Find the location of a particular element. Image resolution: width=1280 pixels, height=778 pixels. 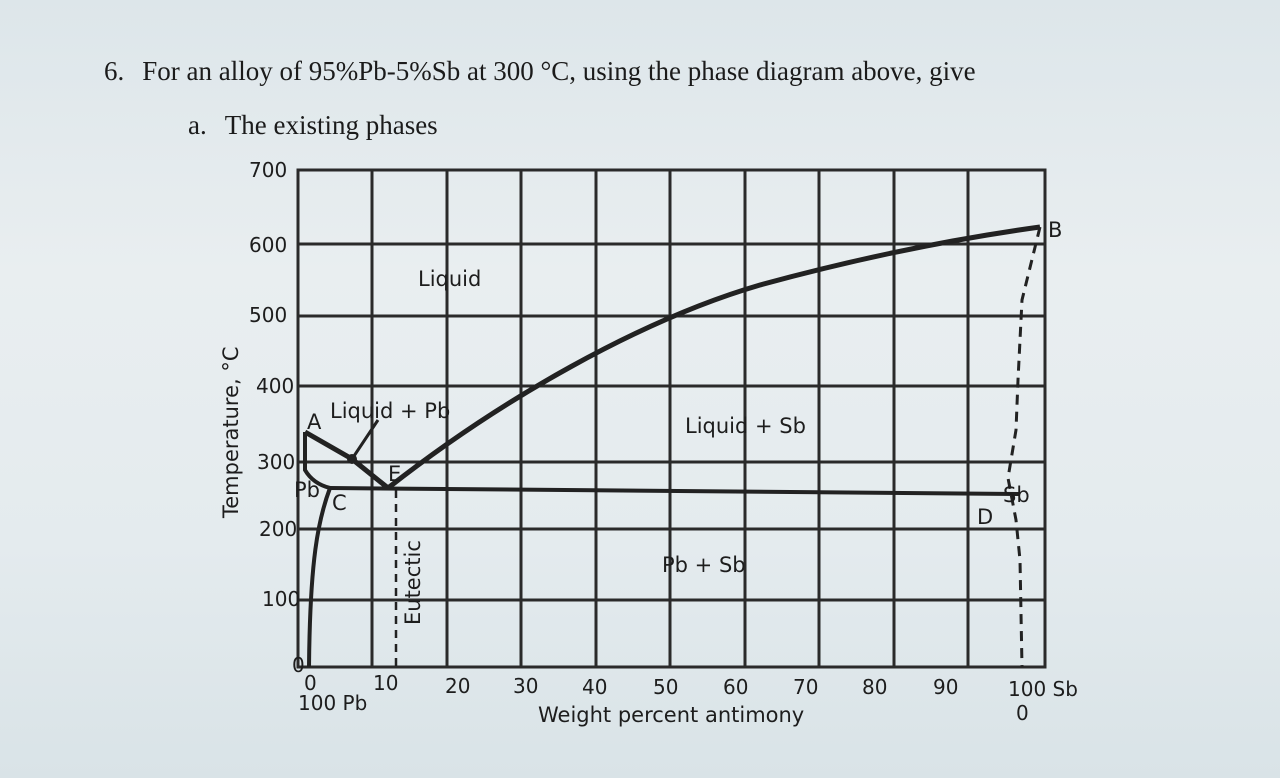

sub-question-text: The existing phases is located at coordinates (331, 125).